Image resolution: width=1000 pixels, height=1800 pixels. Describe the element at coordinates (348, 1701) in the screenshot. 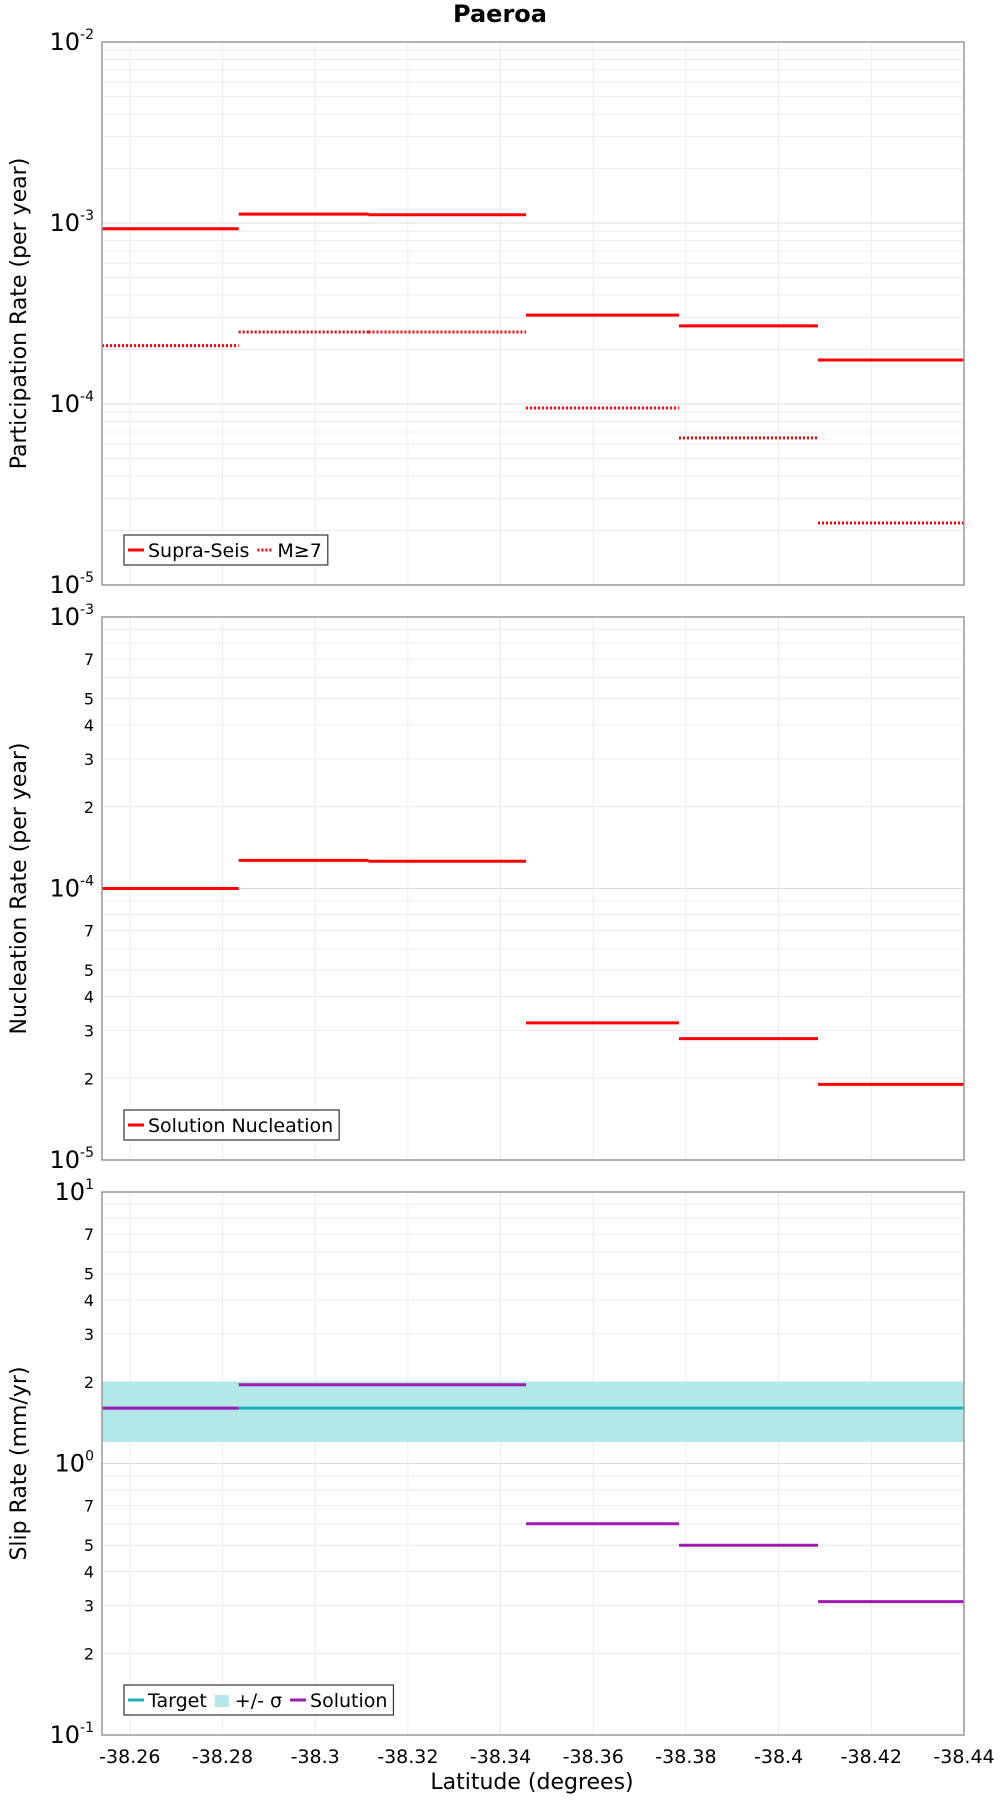

I see `legend-label: Solution` at that location.